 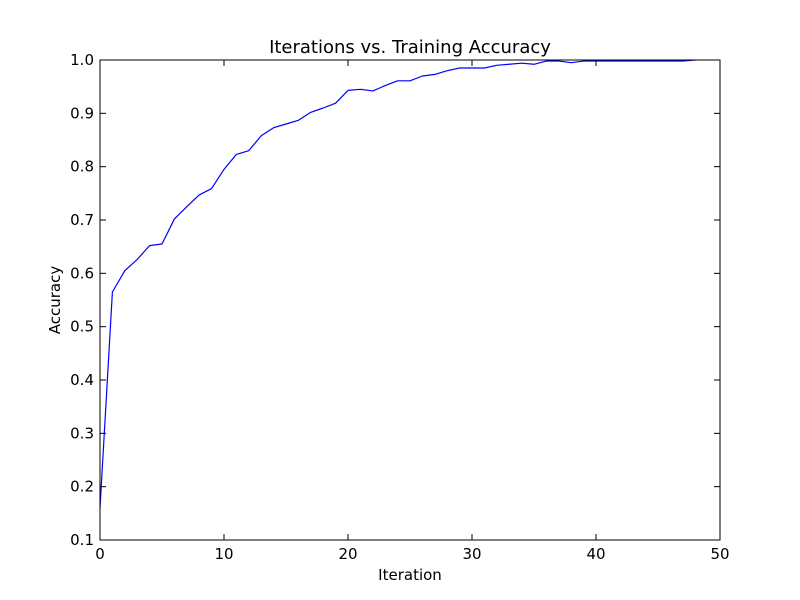 I want to click on x-tick-label: 0, so click(x=100, y=554).